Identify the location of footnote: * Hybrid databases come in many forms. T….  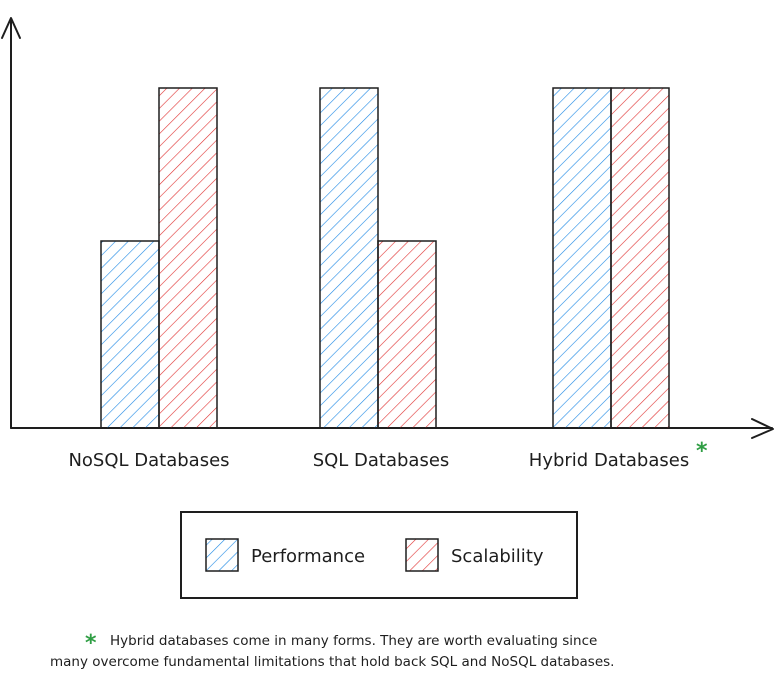
(332, 650).